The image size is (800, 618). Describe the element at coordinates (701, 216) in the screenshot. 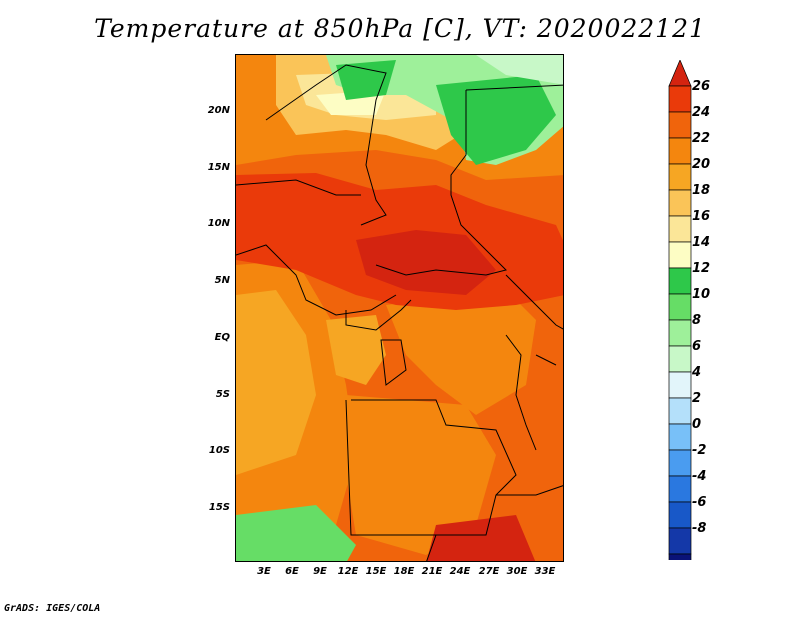

I see `colorbar-label: 16` at that location.